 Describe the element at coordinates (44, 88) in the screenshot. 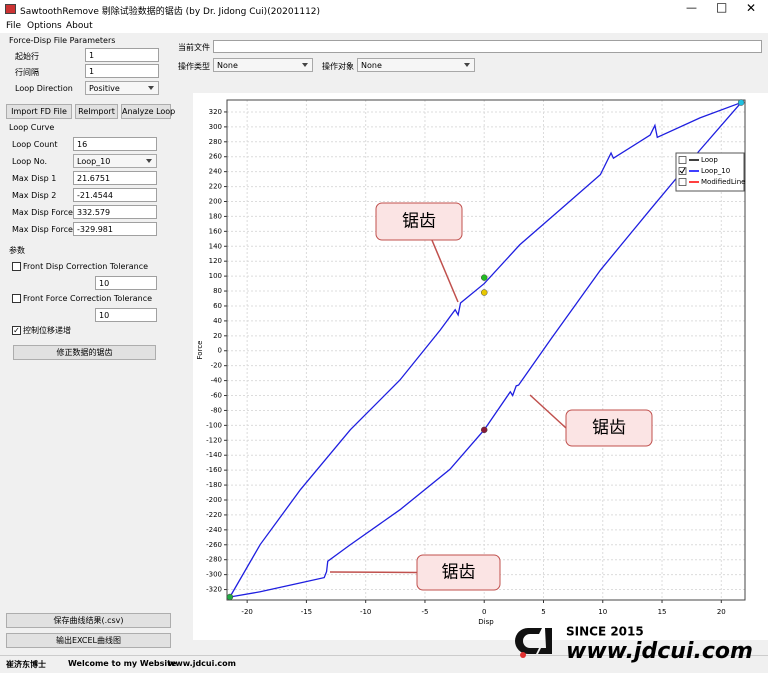

I see `field-label: Loop Direction` at that location.